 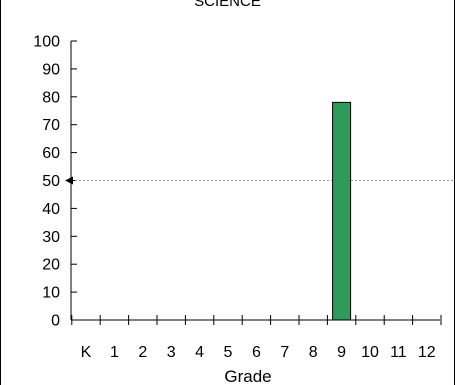 What do you see at coordinates (313, 352) in the screenshot?
I see `x-tick-label: 8` at bounding box center [313, 352].